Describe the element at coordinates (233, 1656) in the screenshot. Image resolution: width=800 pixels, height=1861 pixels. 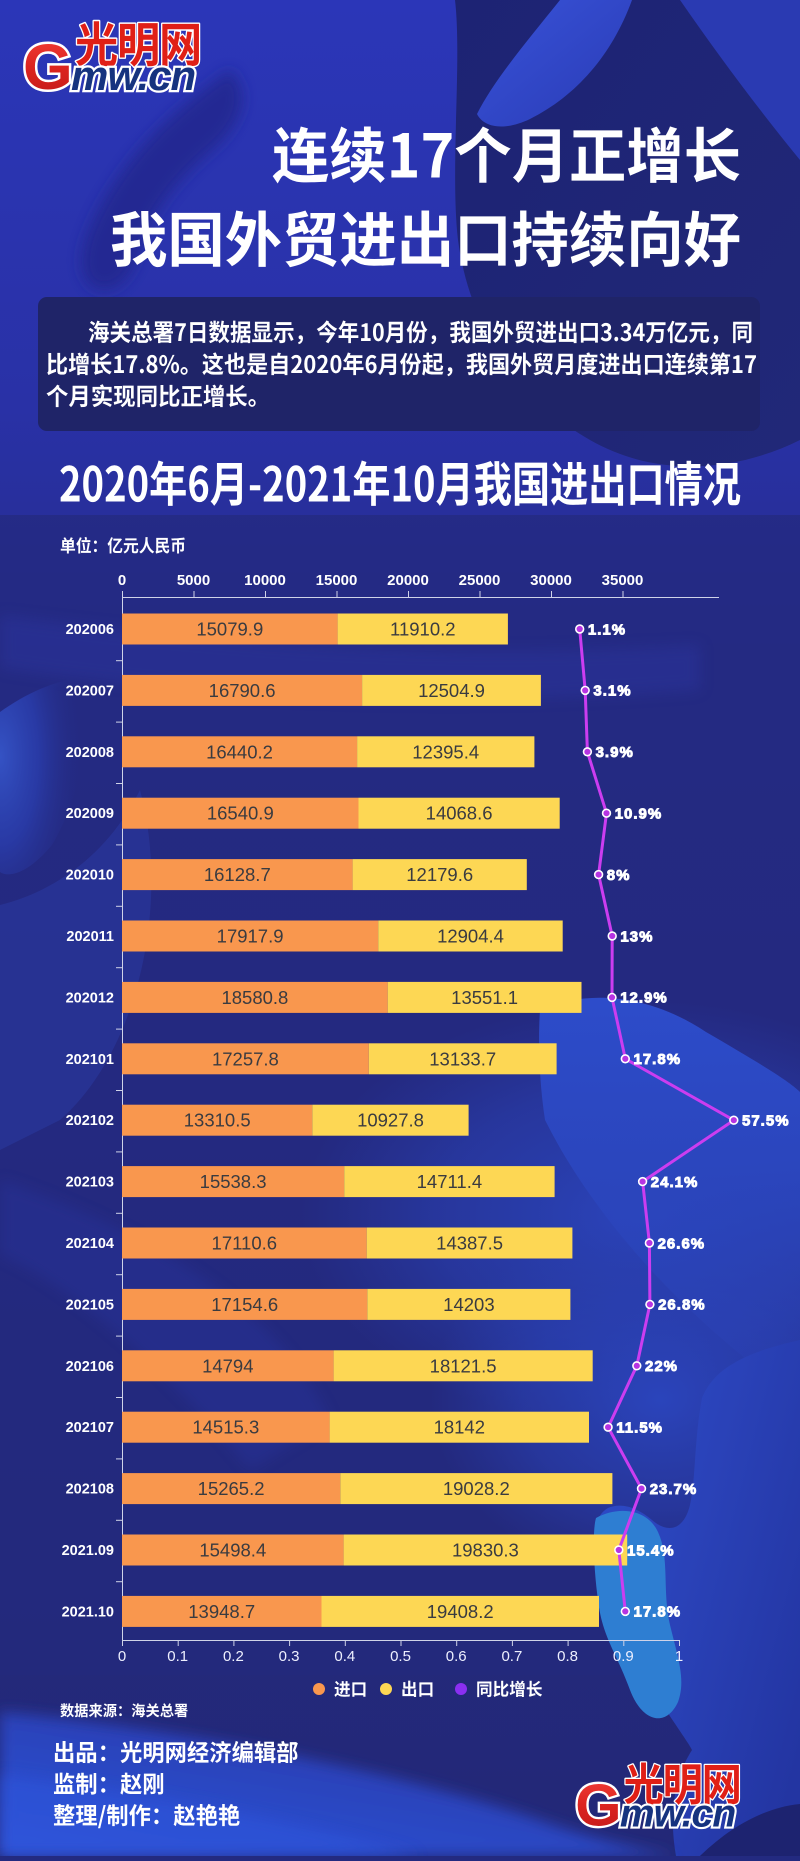
I see `svg-text: 0.2` at that location.